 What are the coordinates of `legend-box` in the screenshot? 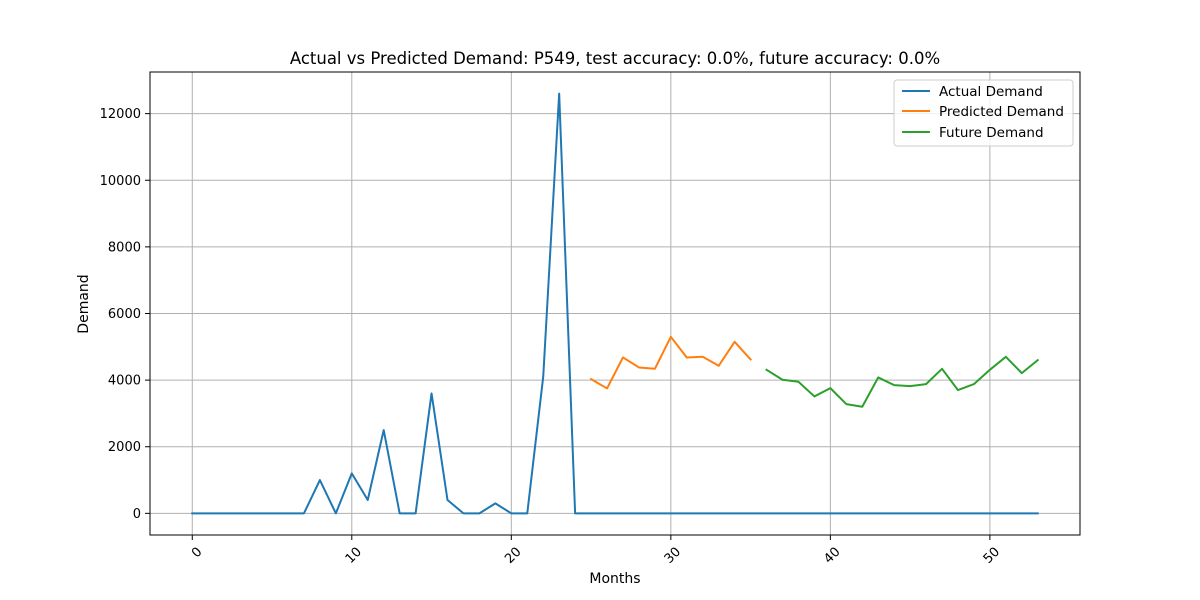 It's located at (983, 113).